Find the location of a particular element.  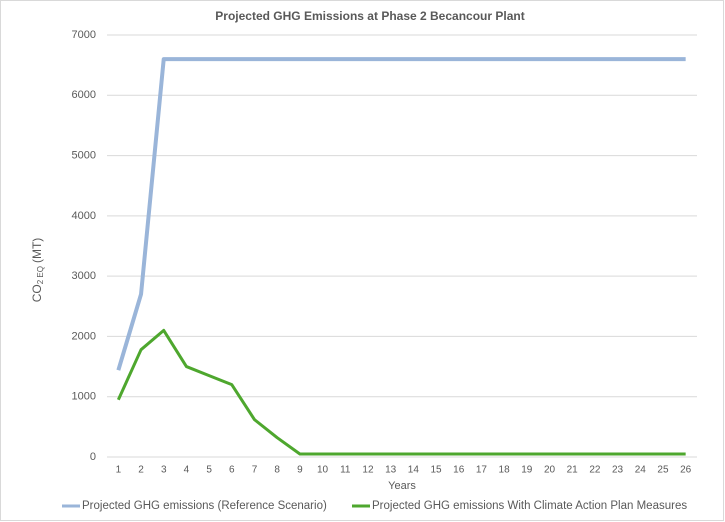

y-tick-label: 4000 is located at coordinates (84, 216).